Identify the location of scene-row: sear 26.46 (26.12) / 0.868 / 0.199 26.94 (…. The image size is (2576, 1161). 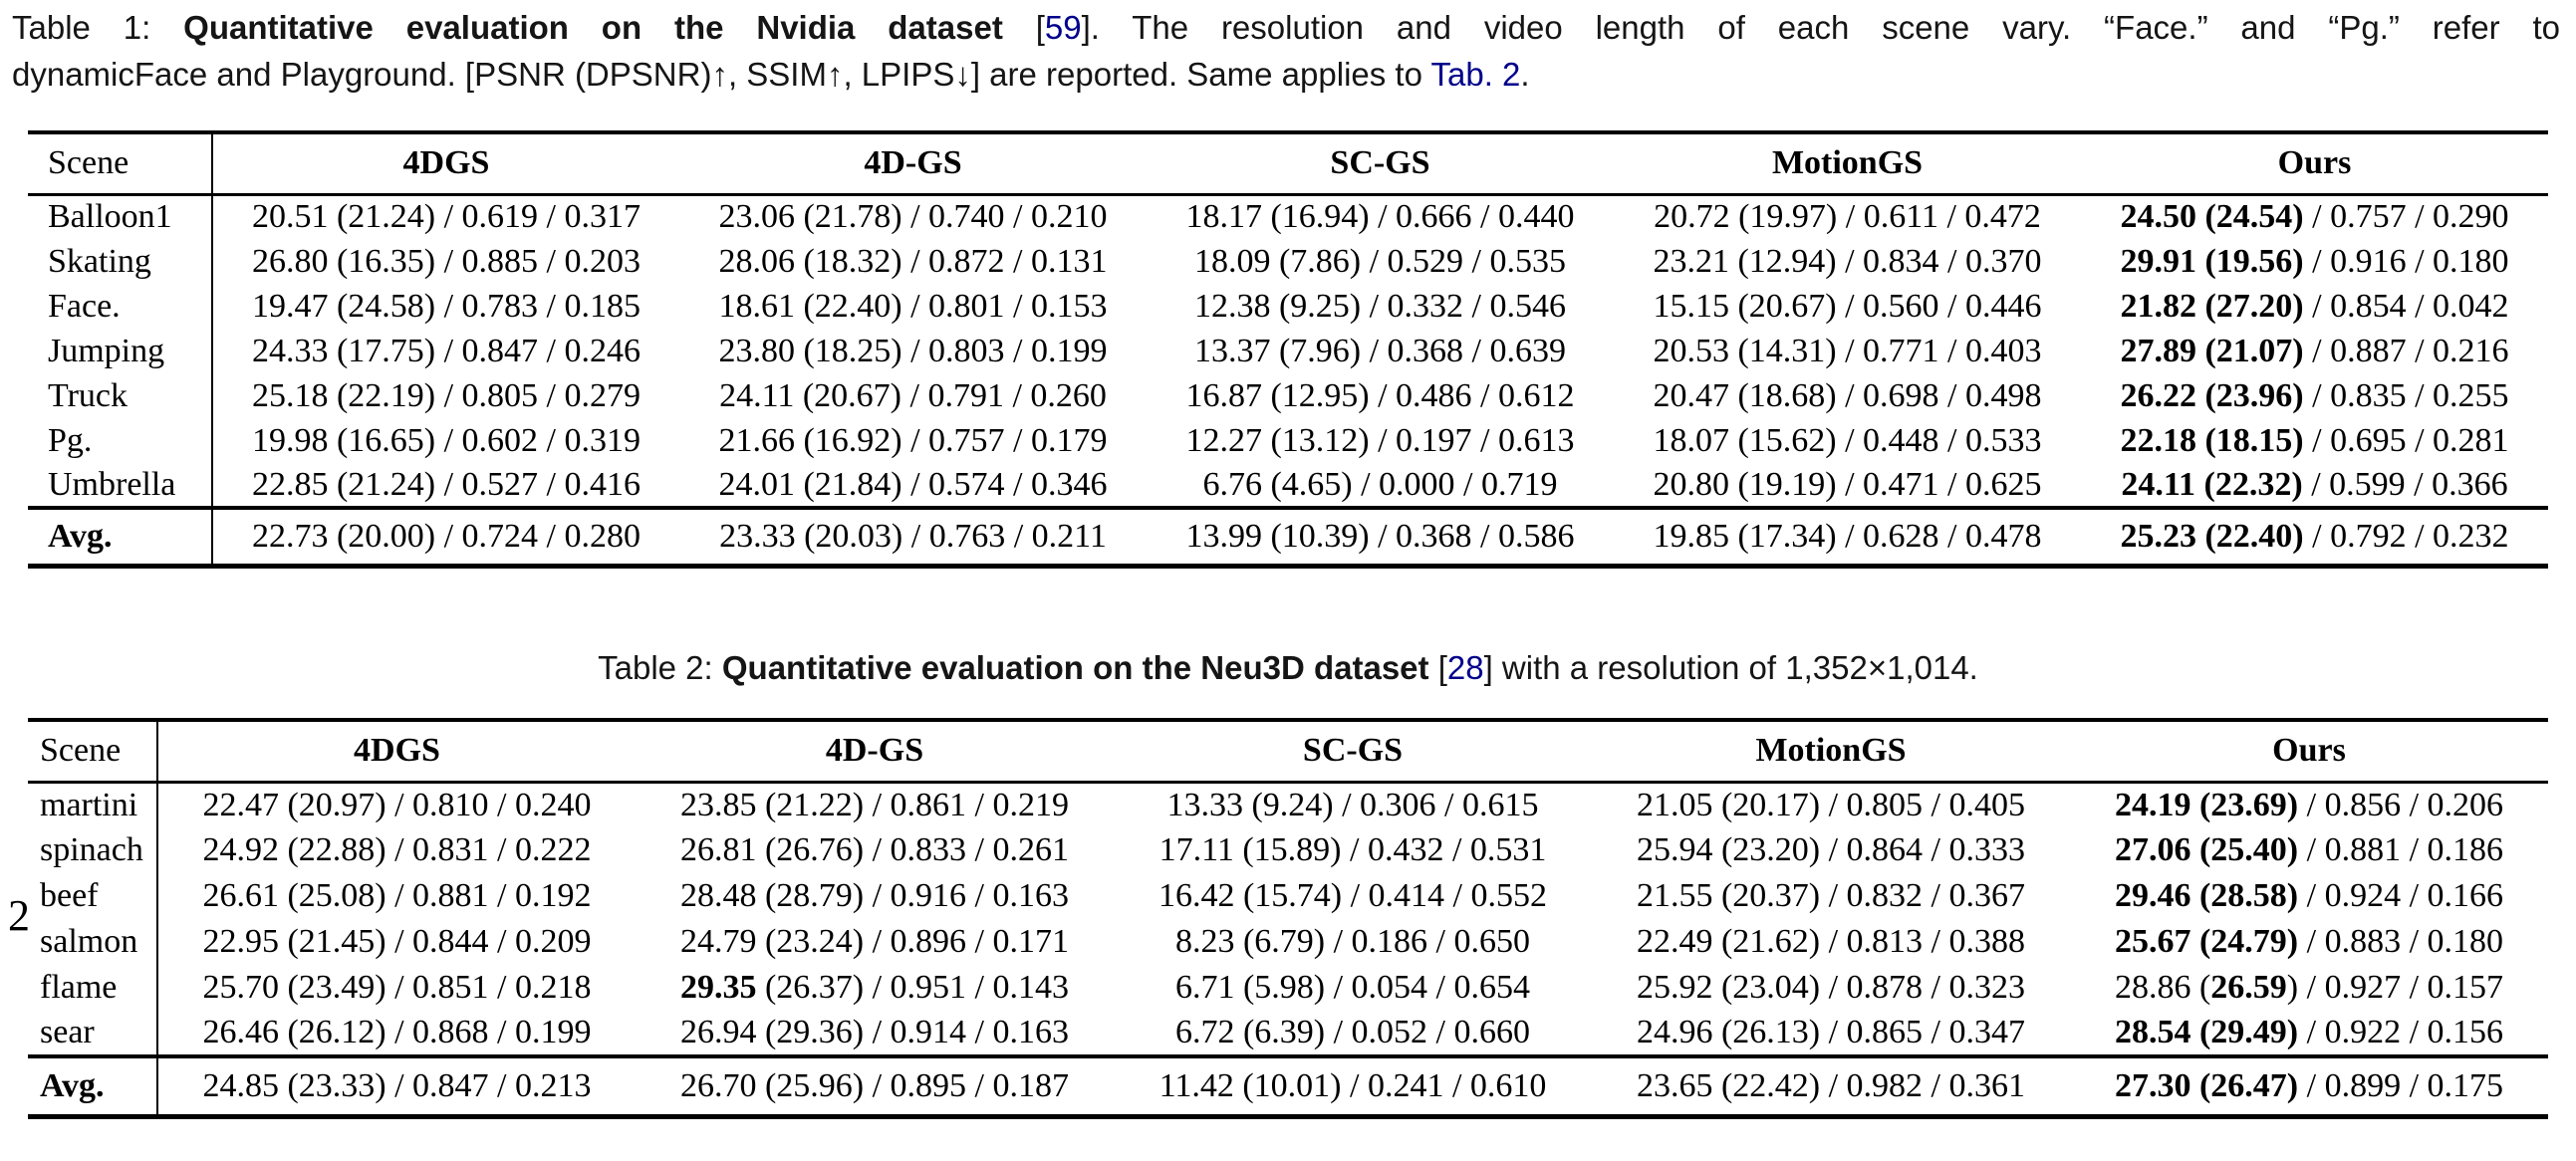
(1288, 1033).